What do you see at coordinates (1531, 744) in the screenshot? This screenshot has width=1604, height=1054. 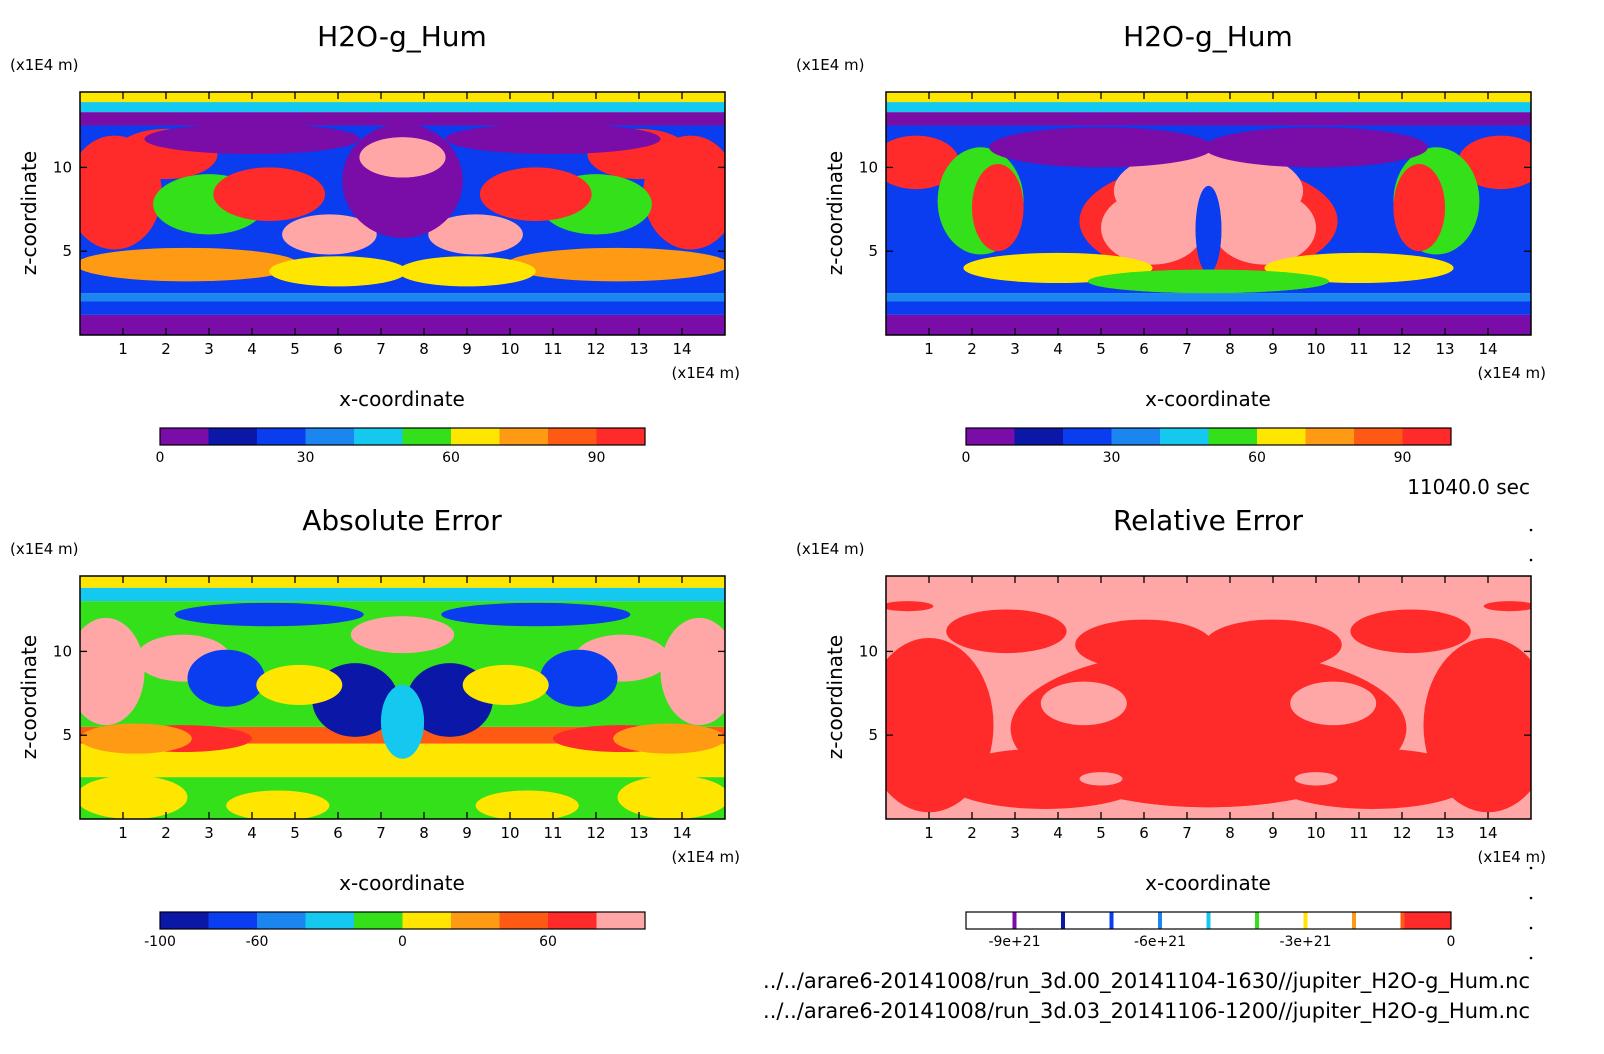 I see `margin-dots` at bounding box center [1531, 744].